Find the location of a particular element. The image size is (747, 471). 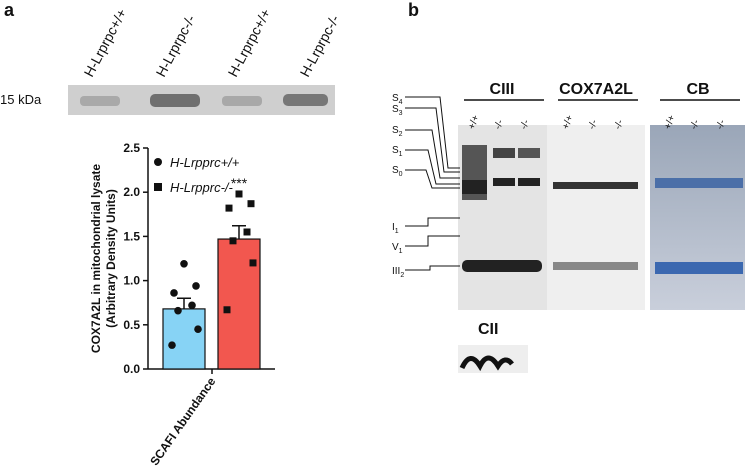

band-label-sub: 3 is located at coordinates (401, 113).